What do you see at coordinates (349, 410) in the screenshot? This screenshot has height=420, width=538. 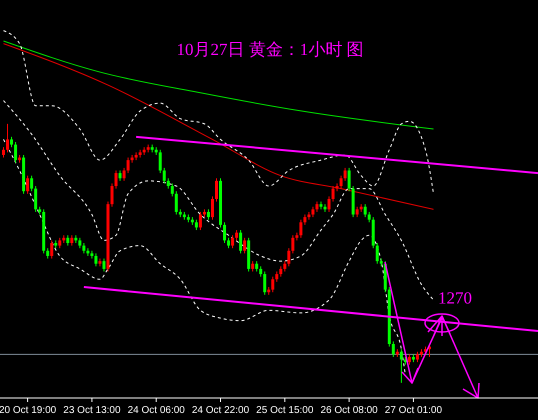 I see `x-tick-label: 26 Oct 08:00` at bounding box center [349, 410].